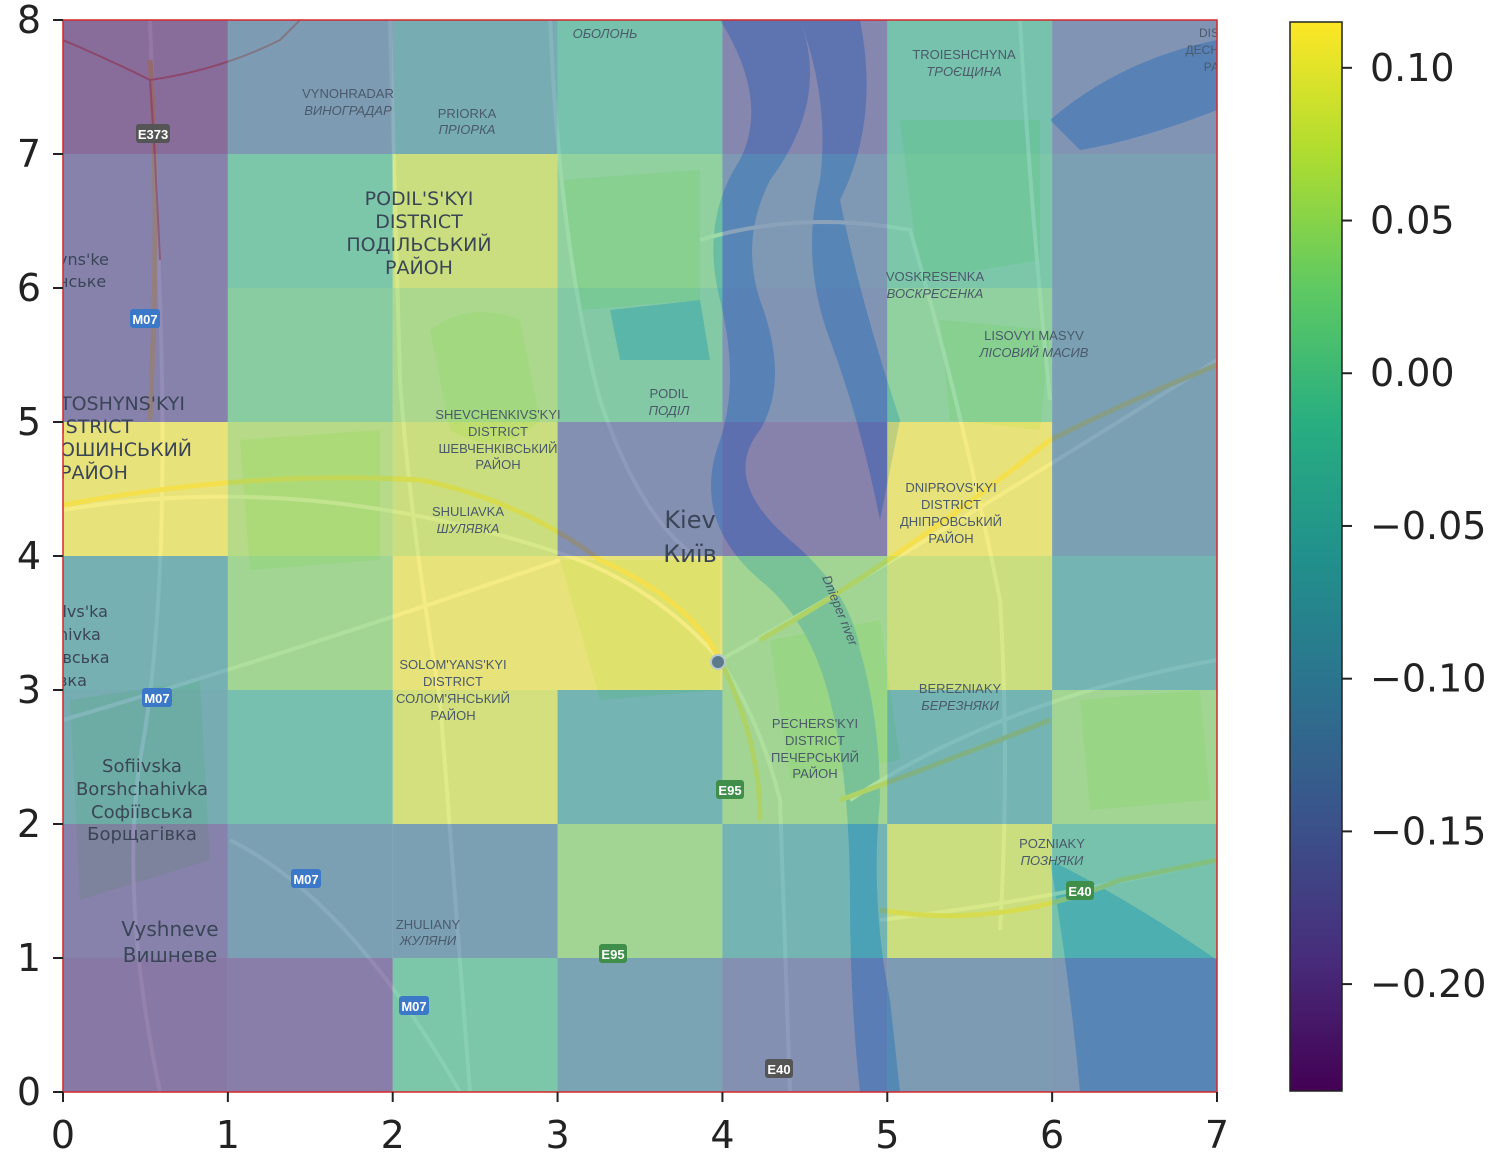  What do you see at coordinates (815, 723) in the screenshot?
I see `label-pecherskyi-1: PECHERS'KYI` at bounding box center [815, 723].